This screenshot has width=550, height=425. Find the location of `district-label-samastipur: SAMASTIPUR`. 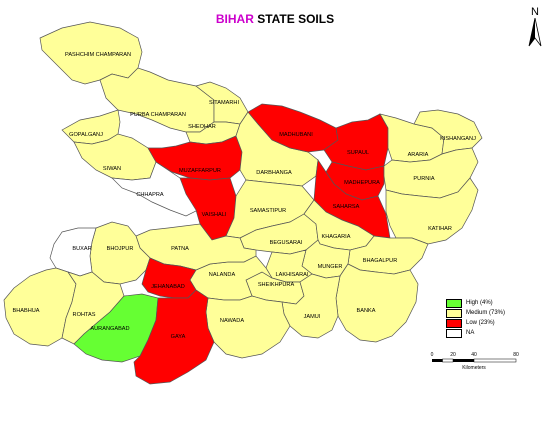

district-label-samastipur: SAMASTIPUR is located at coordinates (268, 211).